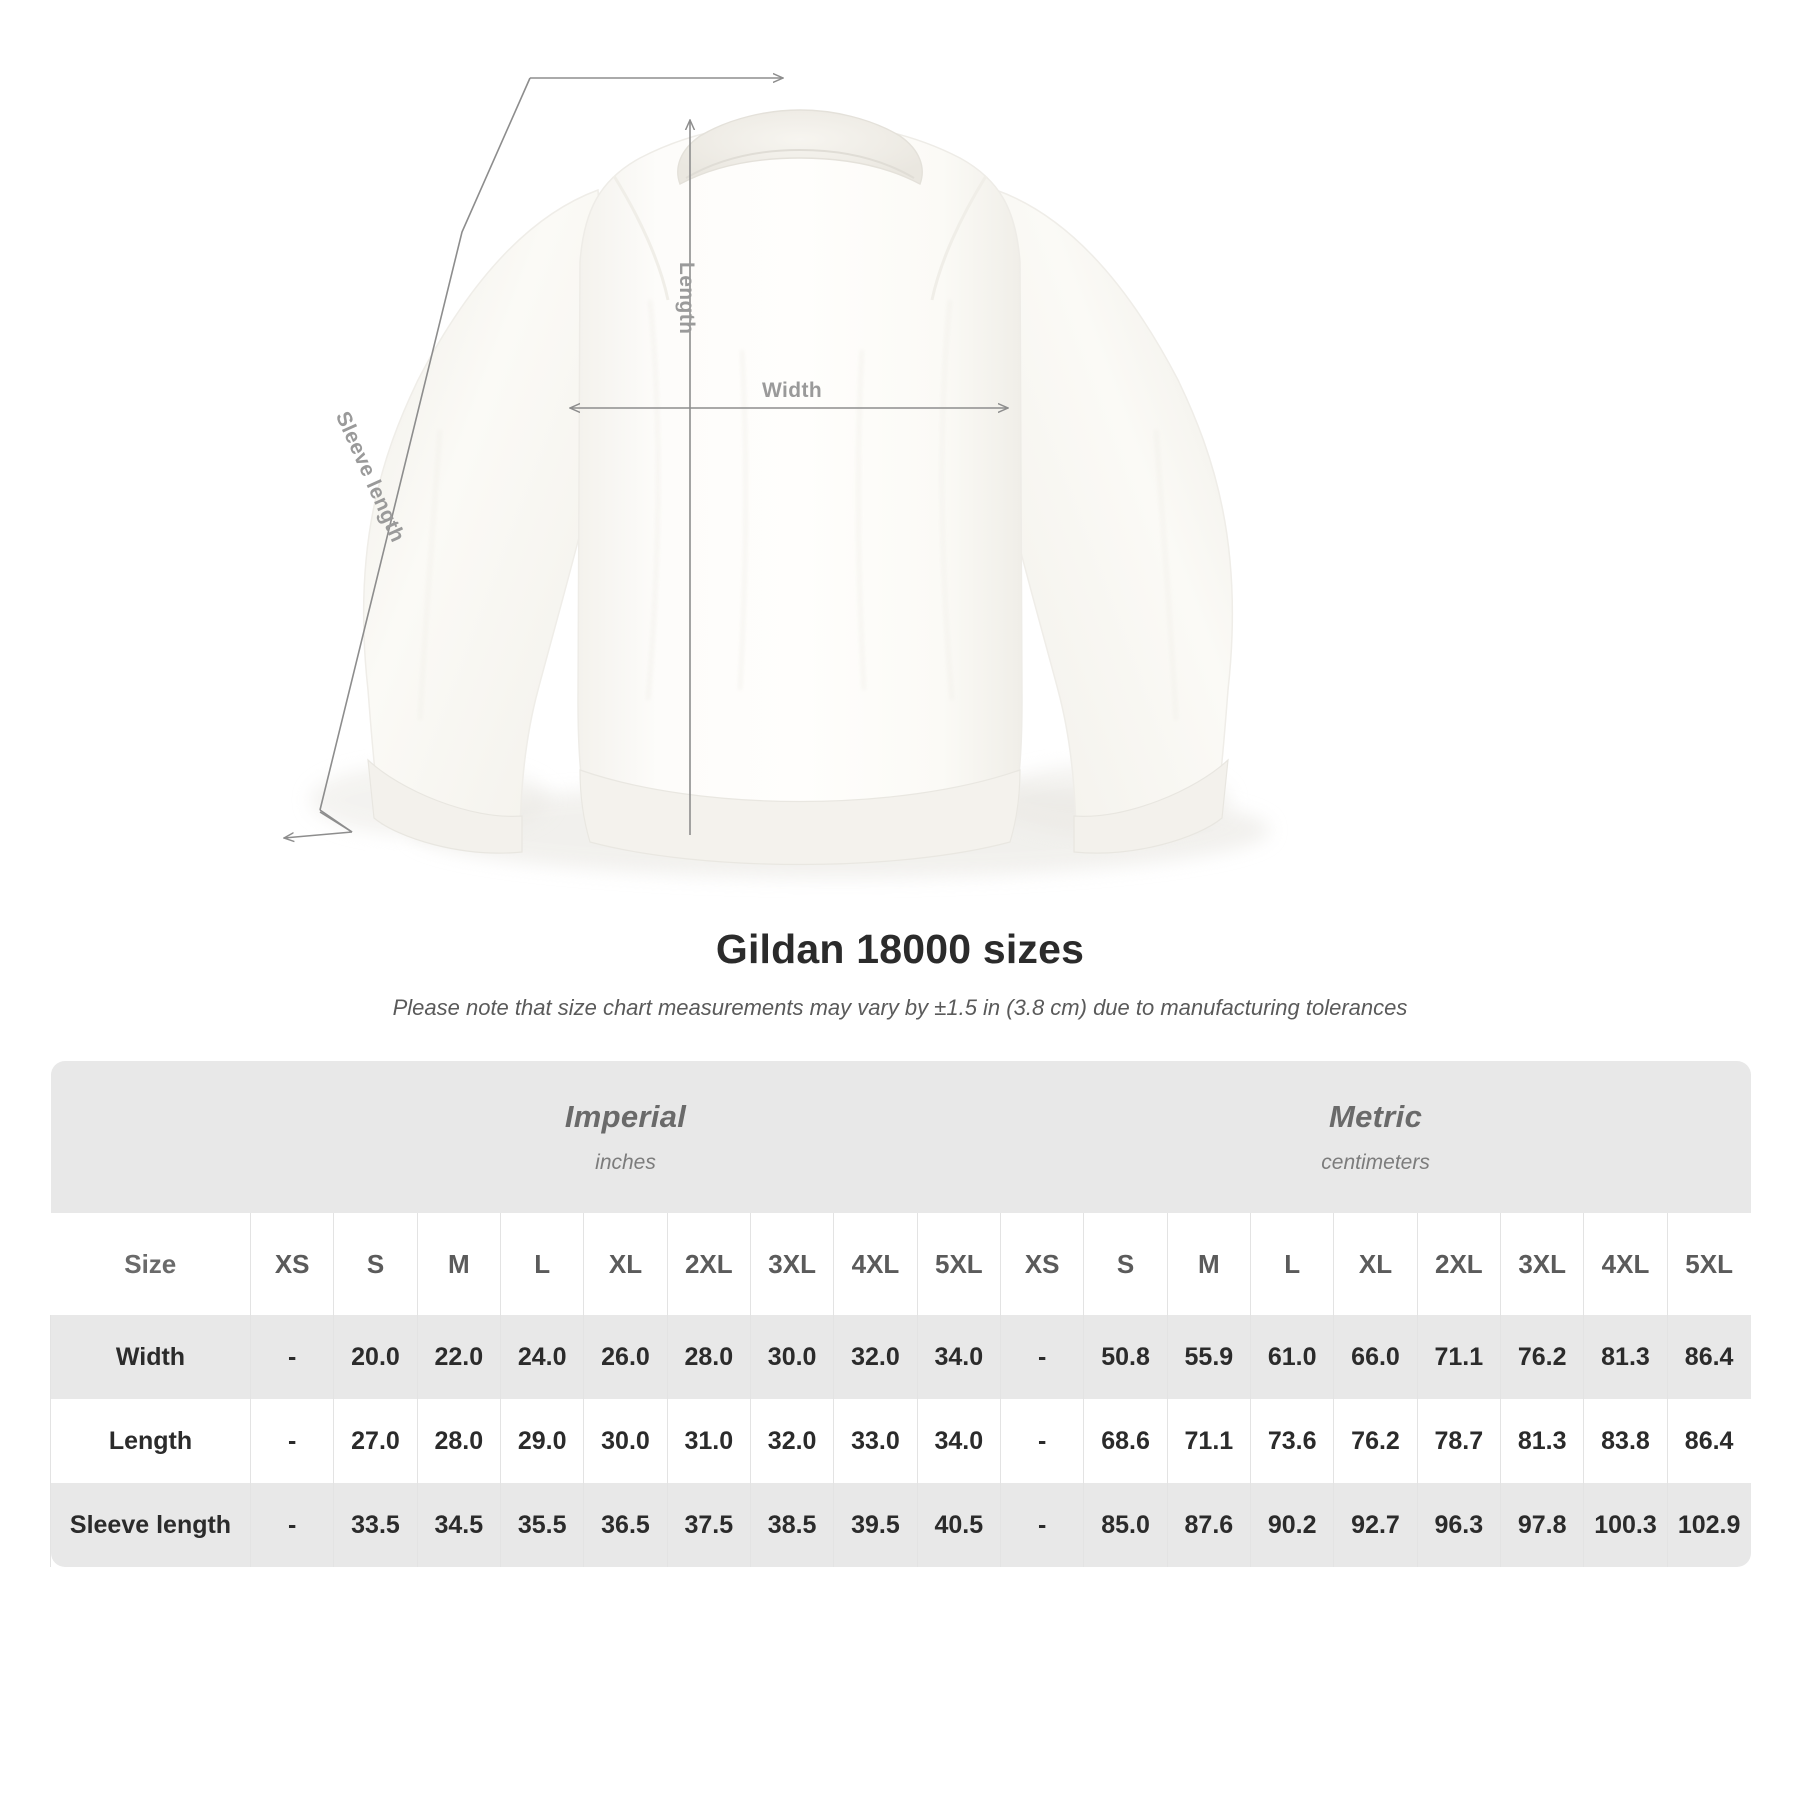  Describe the element at coordinates (708, 1441) in the screenshot. I see `cell-length-imperial-2xl: 31.0` at that location.